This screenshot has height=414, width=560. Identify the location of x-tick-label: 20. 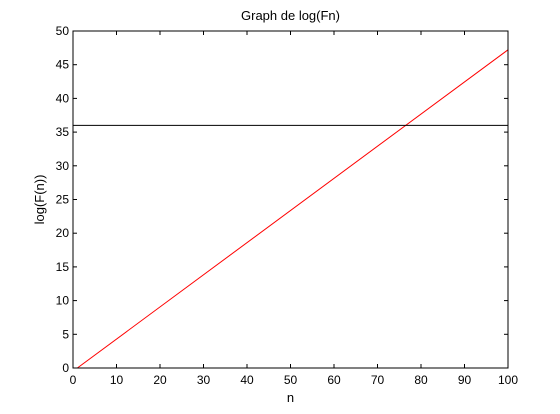
(160, 380).